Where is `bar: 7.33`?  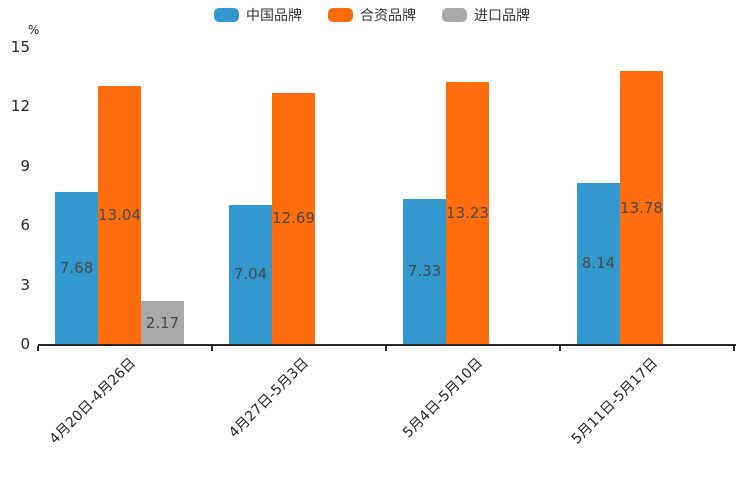
bar: 7.33 is located at coordinates (424, 271).